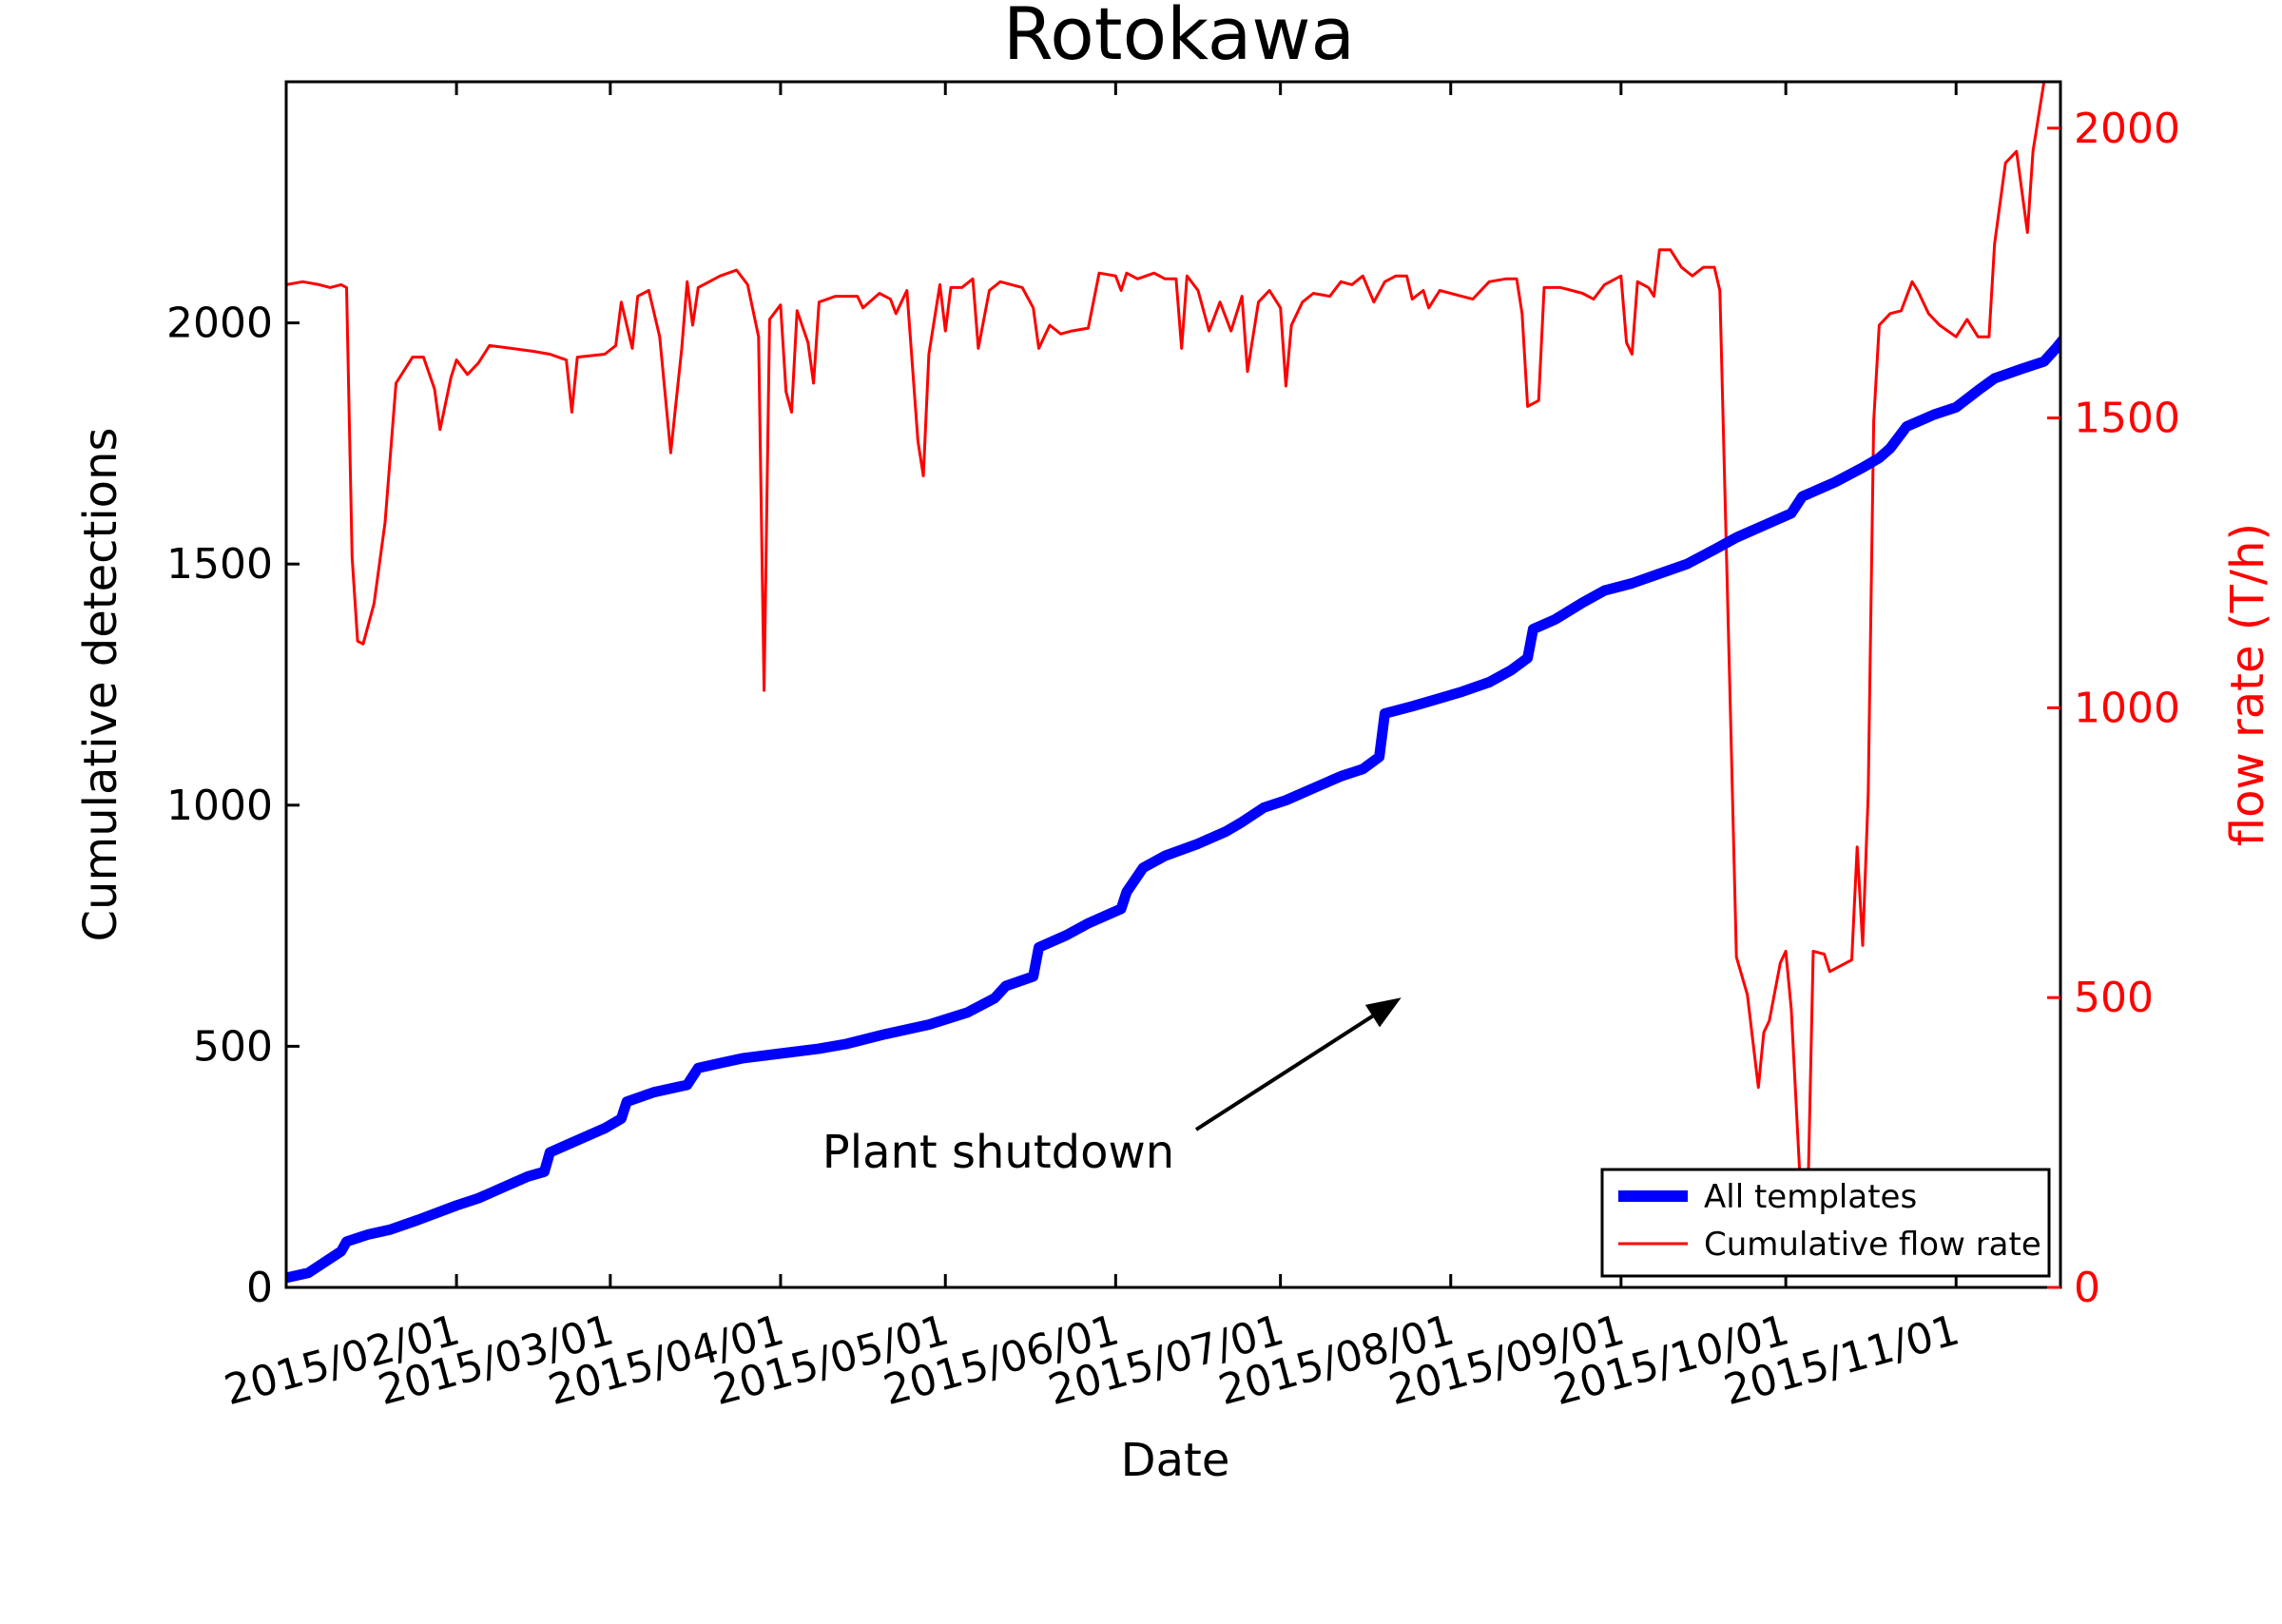  What do you see at coordinates (2087, 1288) in the screenshot?
I see `right-tick-label: 0` at bounding box center [2087, 1288].